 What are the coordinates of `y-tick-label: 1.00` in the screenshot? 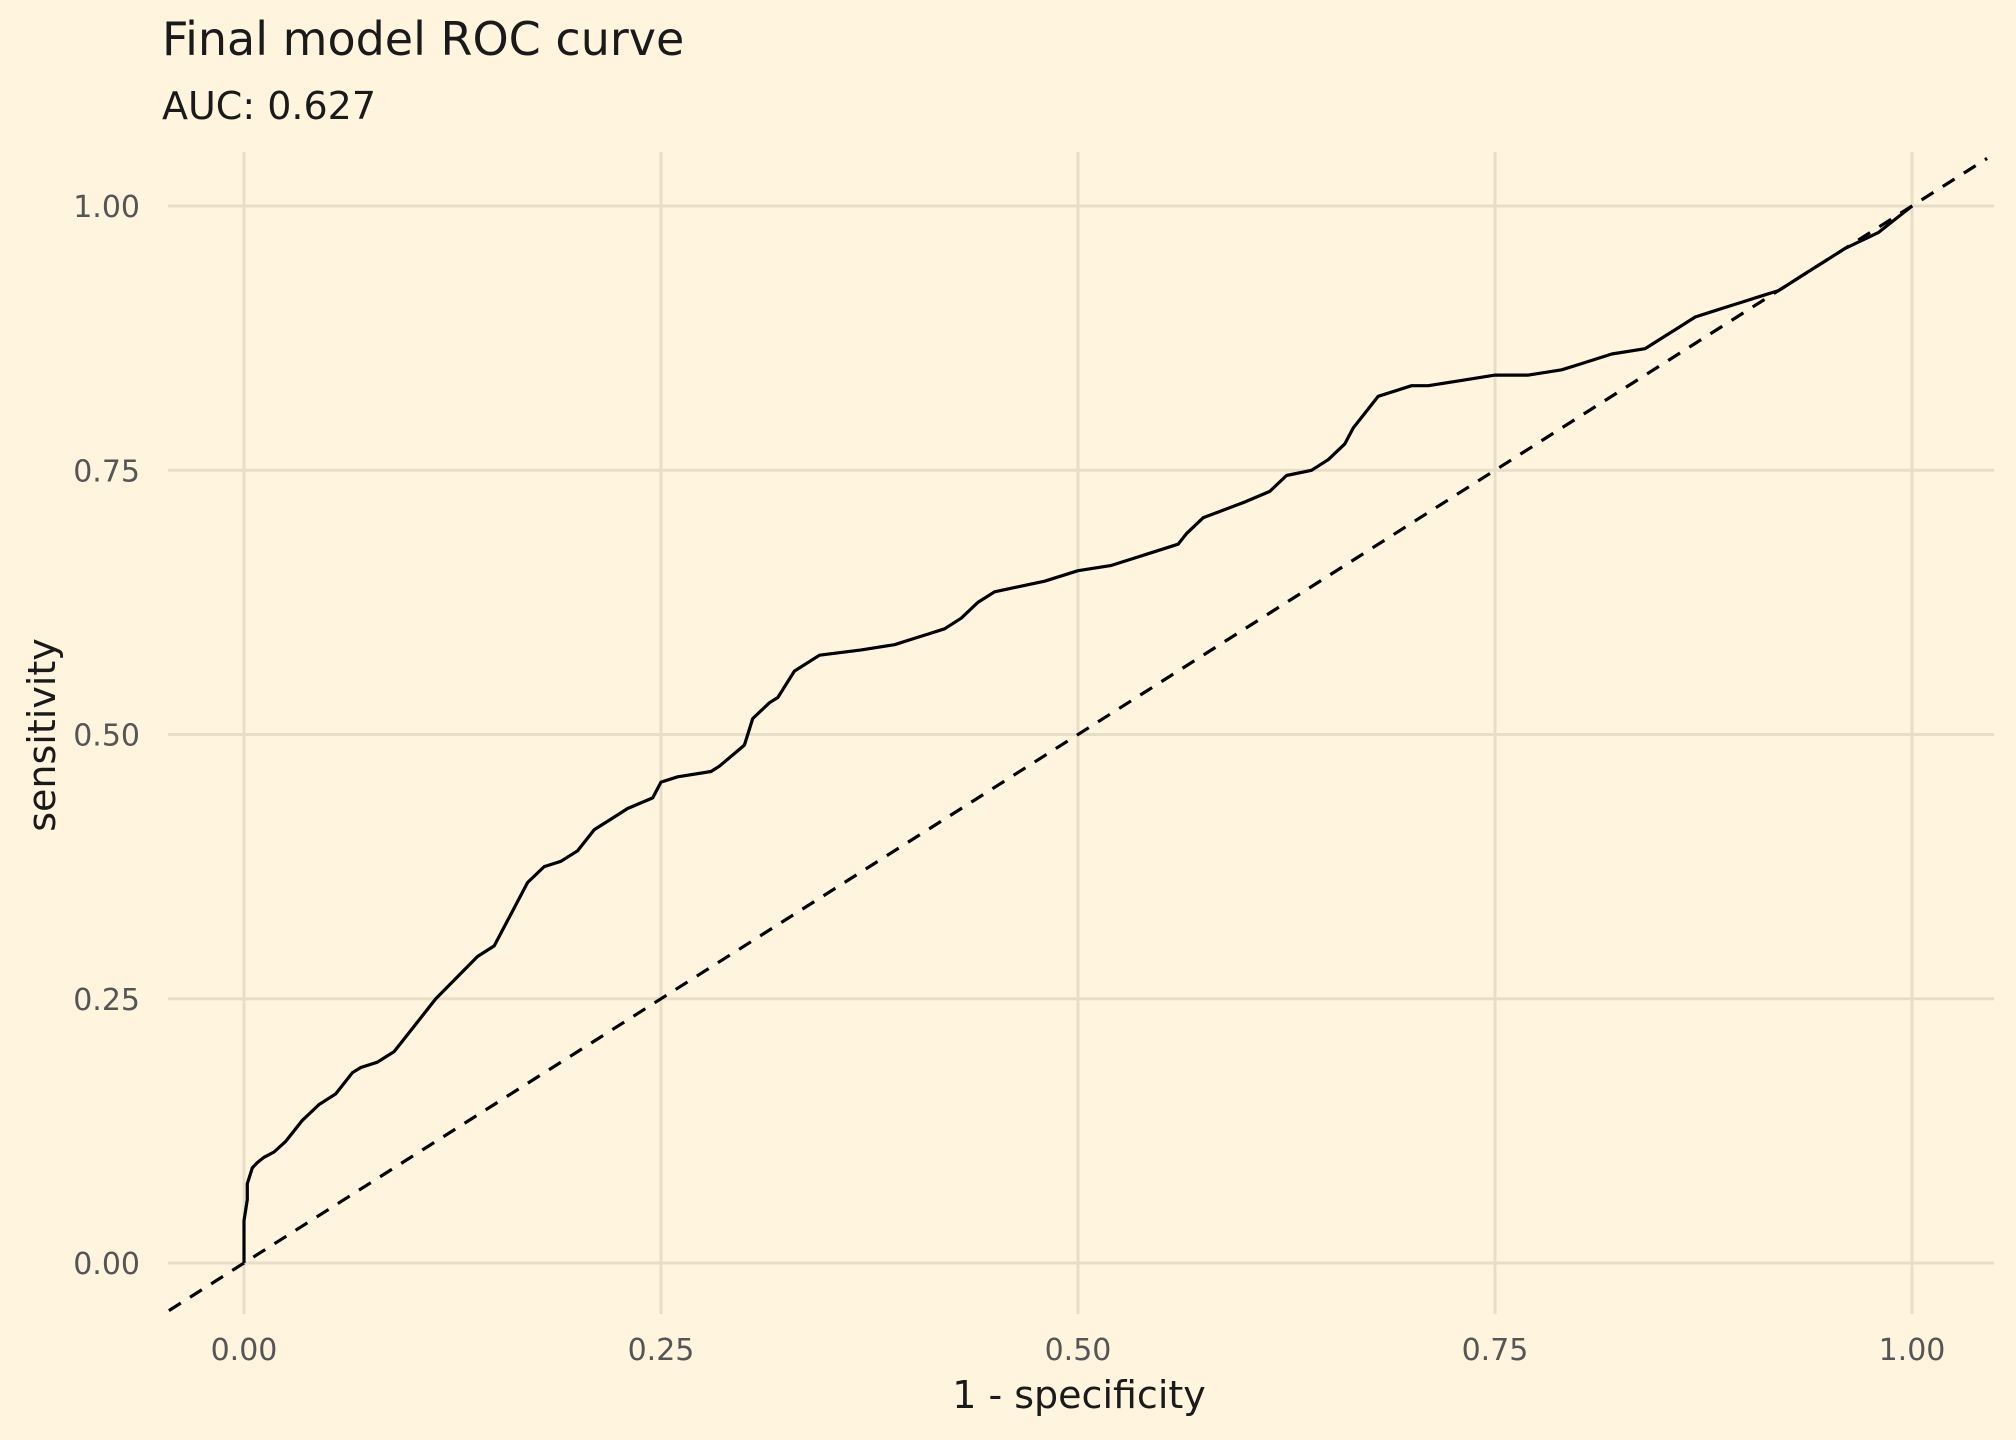 It's located at (106, 207).